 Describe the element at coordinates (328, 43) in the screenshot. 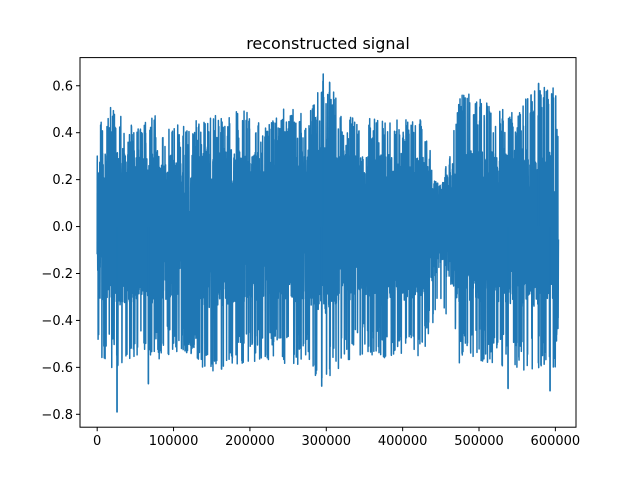

I see `chart-title: reconstructed signal` at that location.